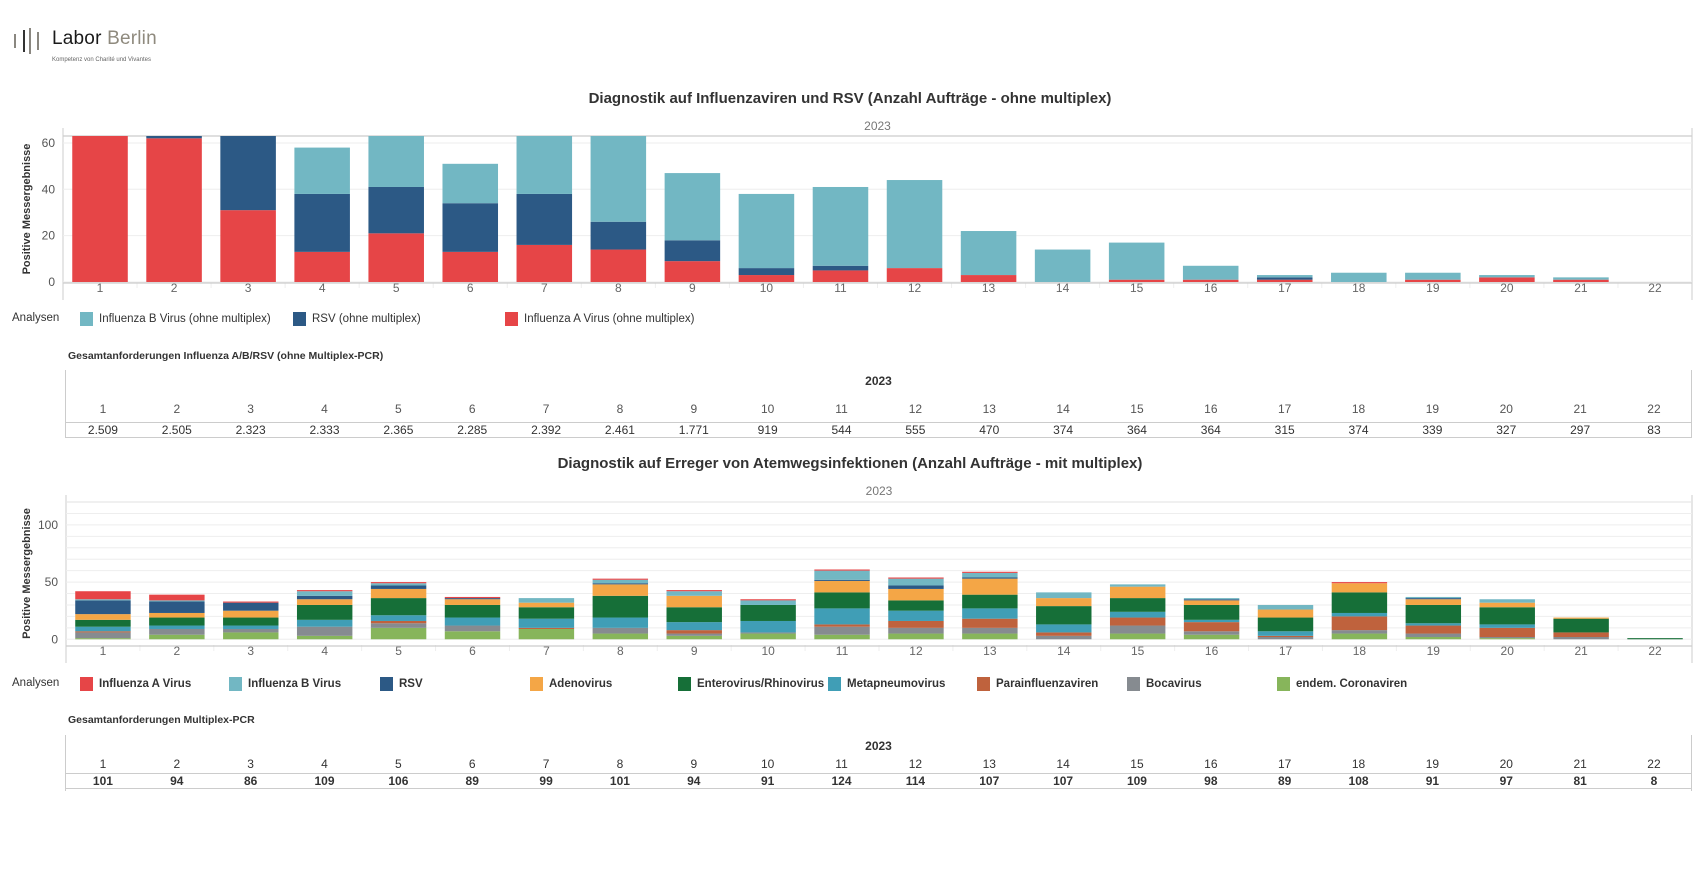  What do you see at coordinates (546, 409) in the screenshot?
I see `table1-week-header: 7` at bounding box center [546, 409].